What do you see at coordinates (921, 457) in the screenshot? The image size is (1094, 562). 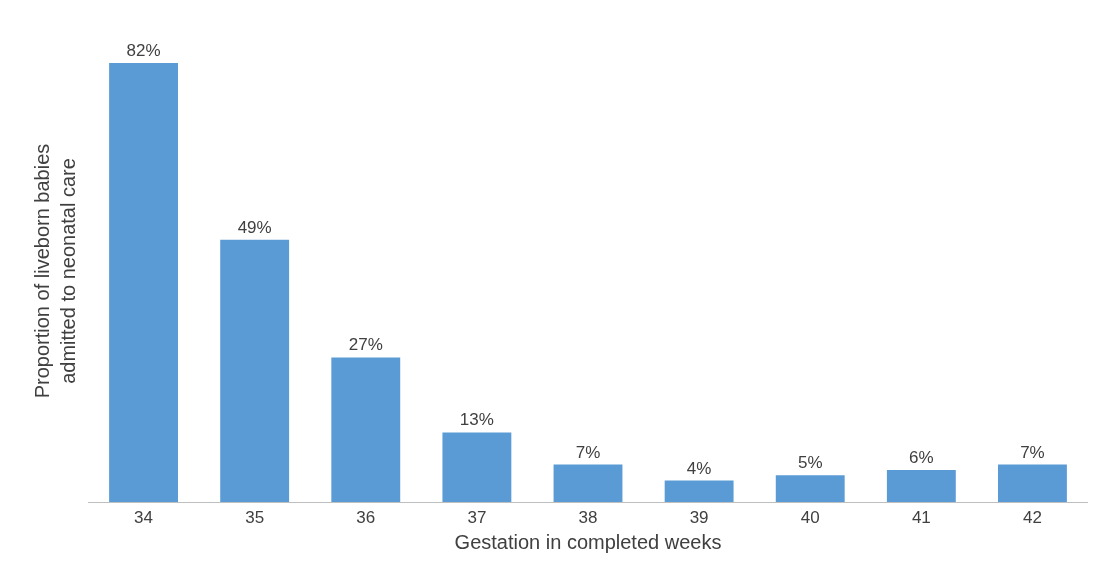 I see `data-label: 6%` at bounding box center [921, 457].